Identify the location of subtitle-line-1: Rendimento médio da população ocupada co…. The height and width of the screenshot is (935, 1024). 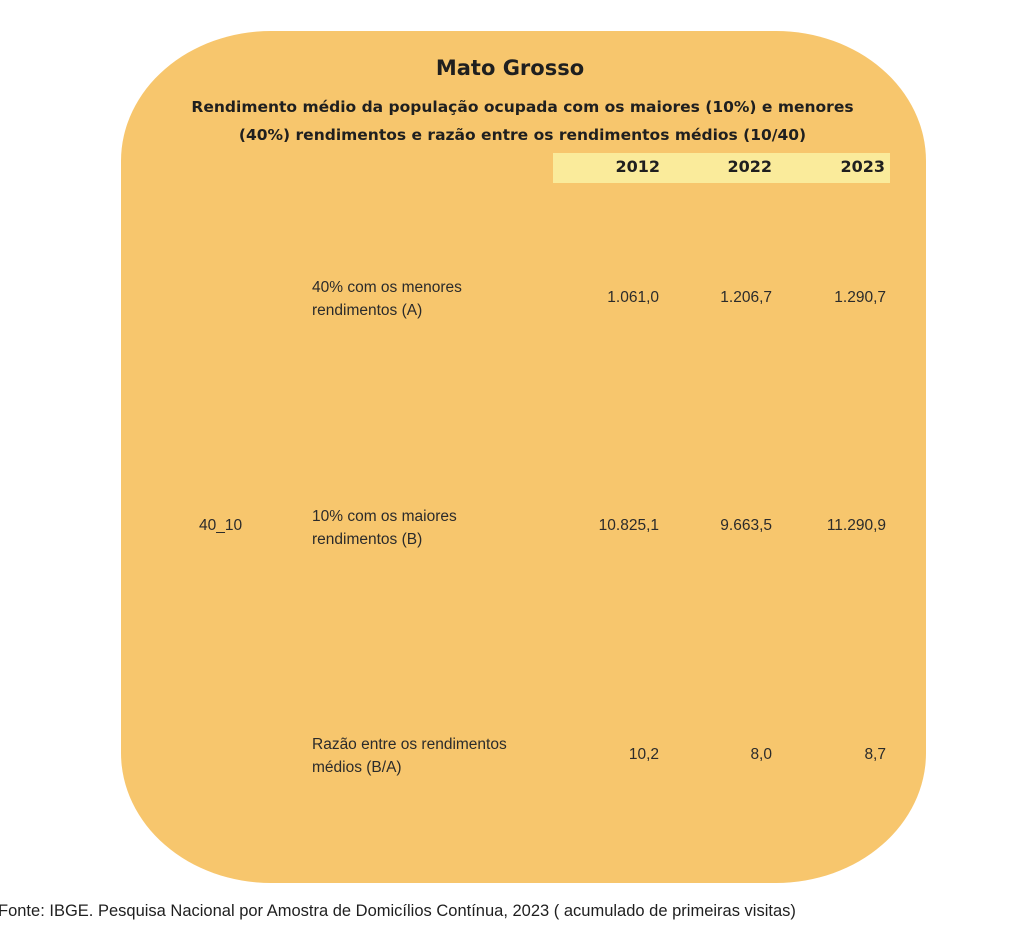
(522, 107).